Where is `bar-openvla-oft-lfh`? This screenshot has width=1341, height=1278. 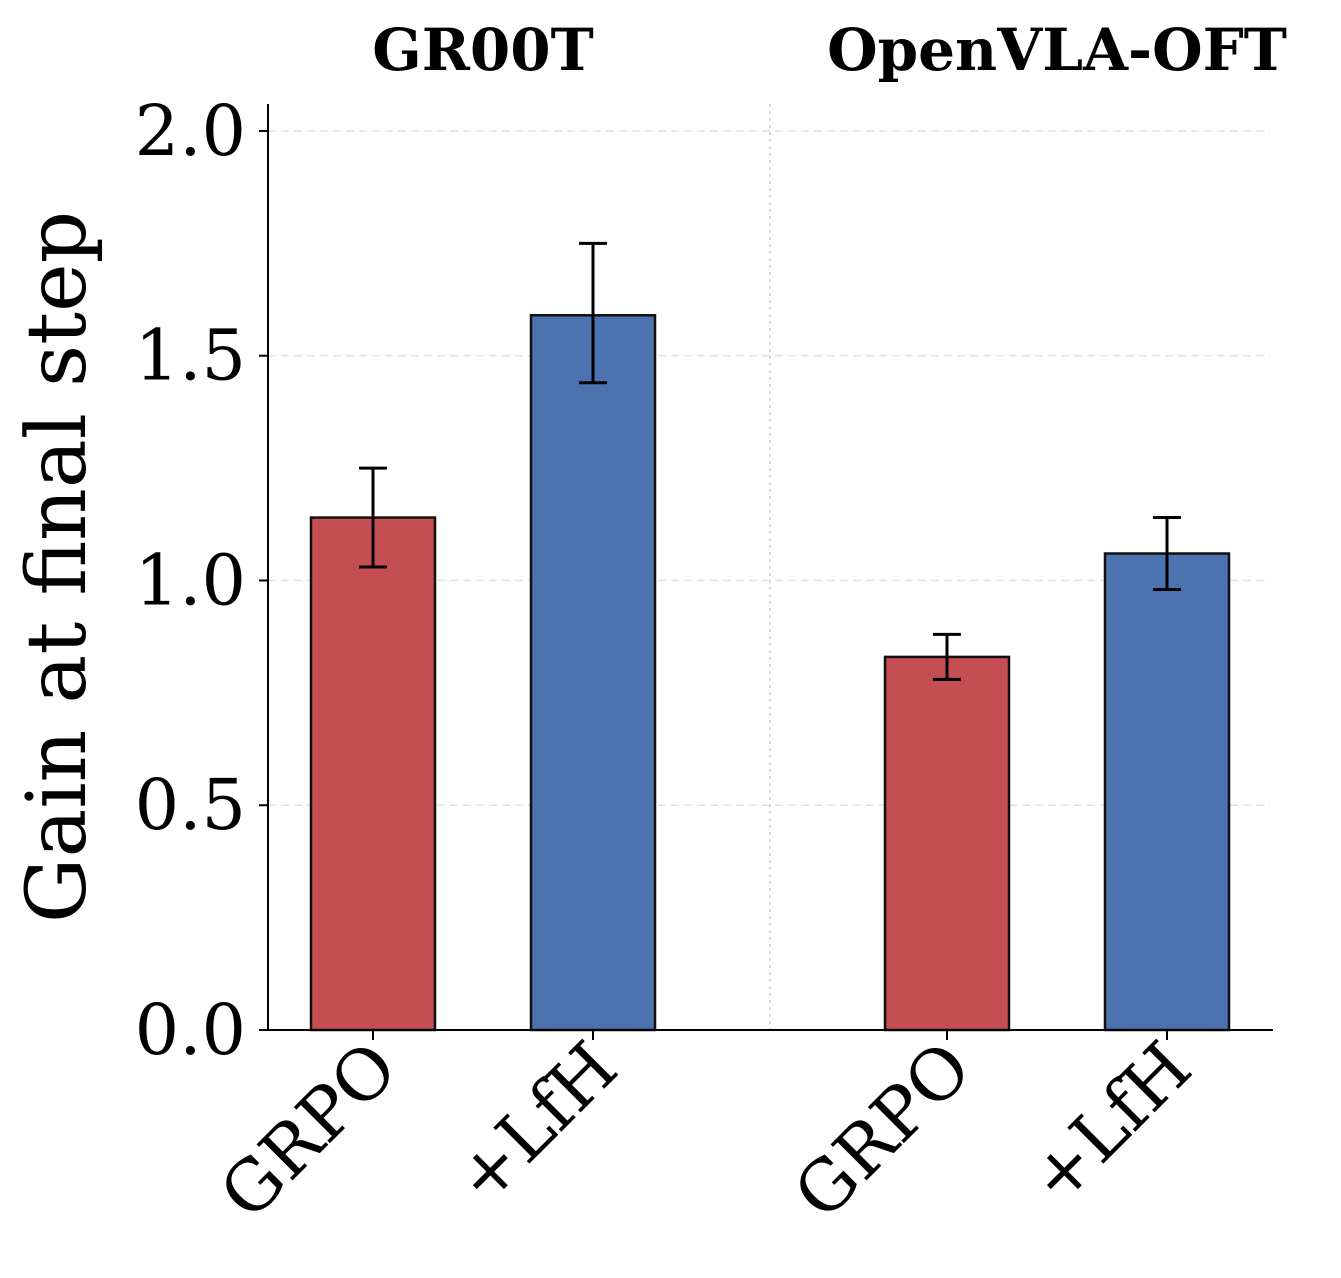 bar-openvla-oft-lfh is located at coordinates (1167, 792).